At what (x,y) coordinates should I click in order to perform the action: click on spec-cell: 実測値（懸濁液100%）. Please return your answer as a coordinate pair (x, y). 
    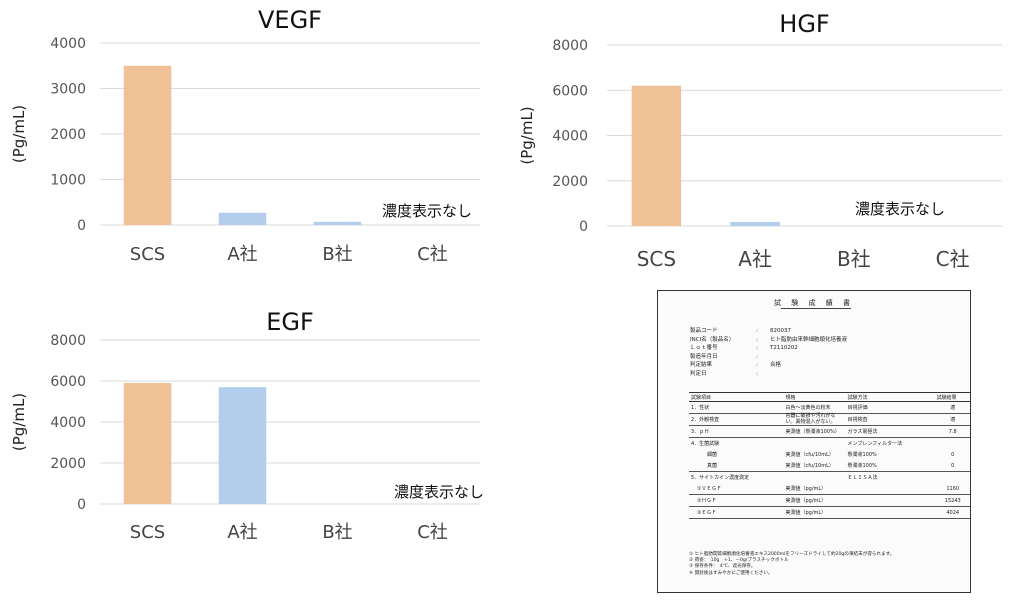
    Looking at the image, I should click on (814, 431).